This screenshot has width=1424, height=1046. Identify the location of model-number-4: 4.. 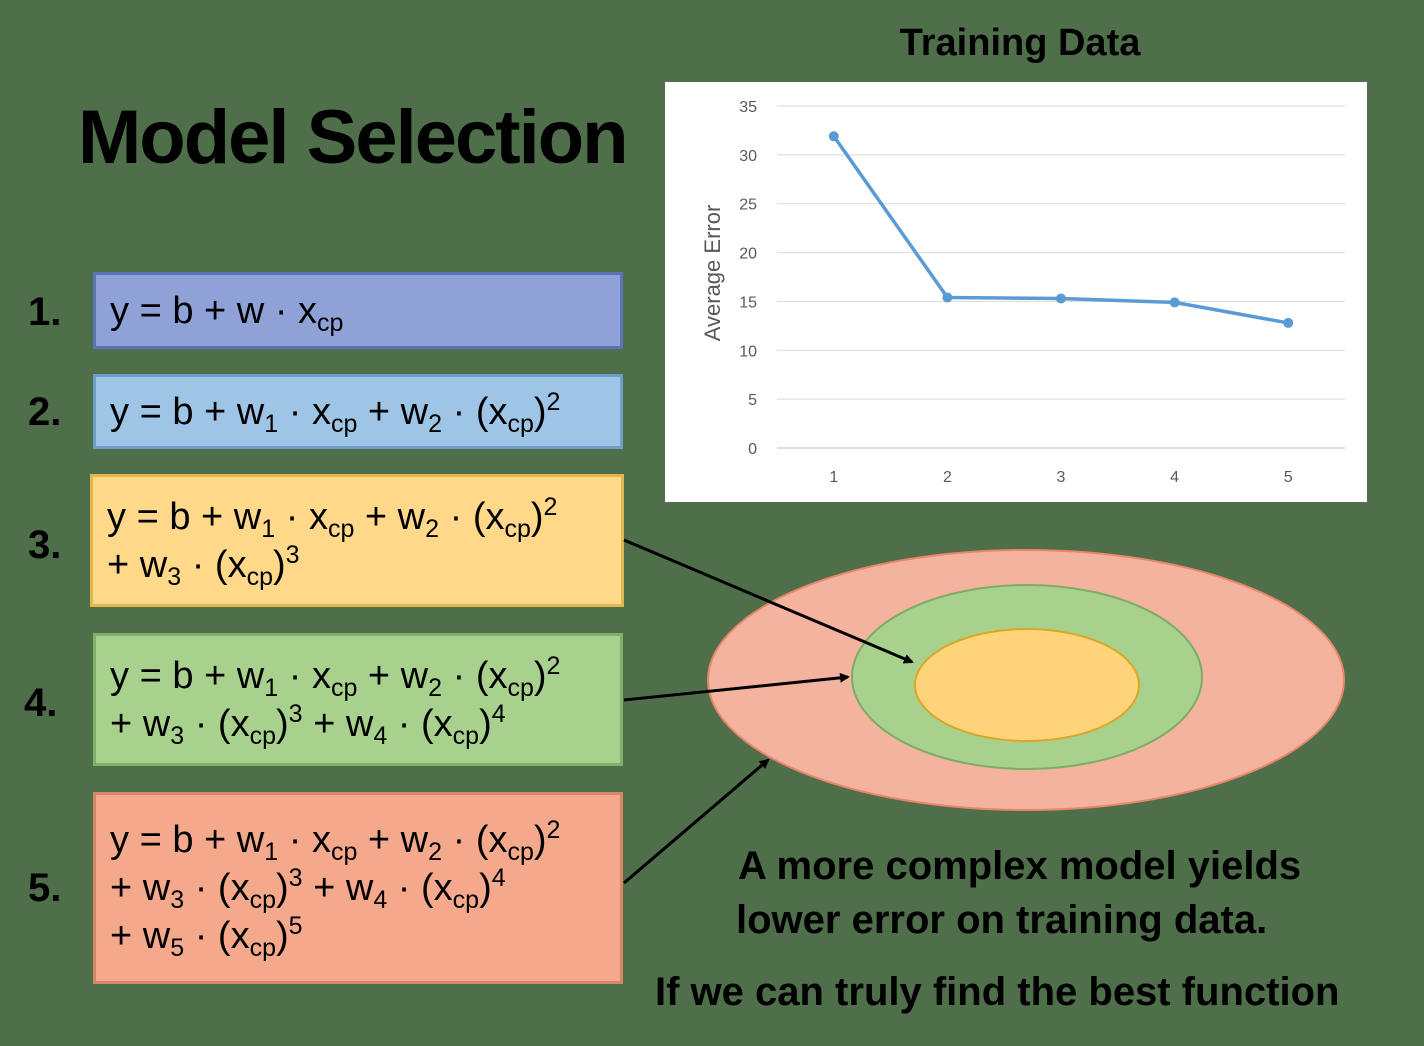
(41, 703).